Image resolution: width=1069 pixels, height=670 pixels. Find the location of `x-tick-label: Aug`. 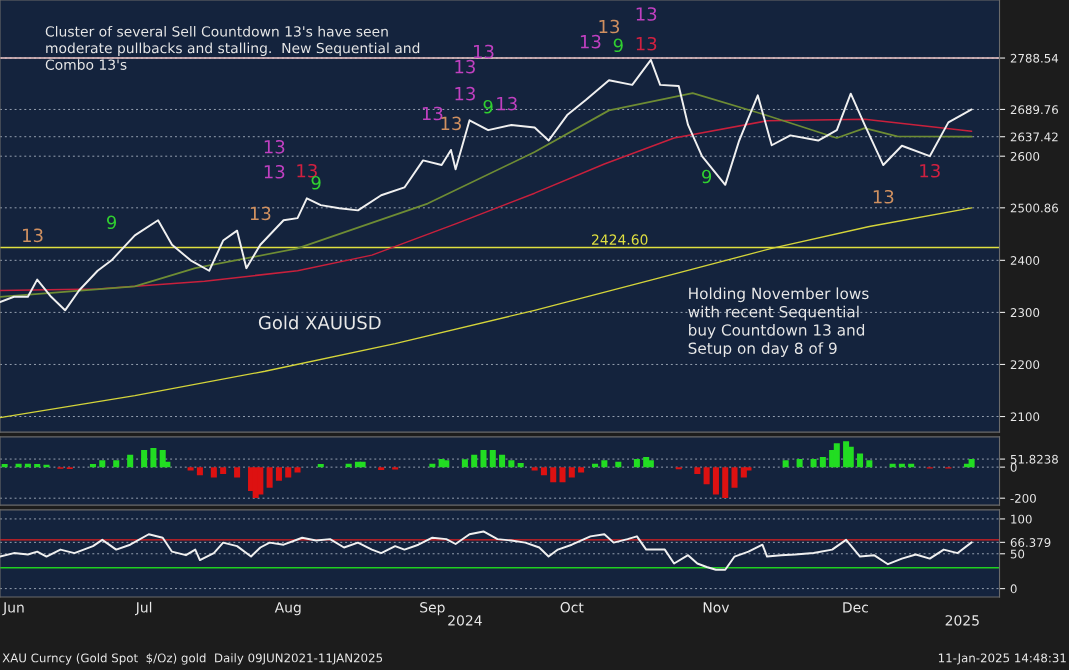

x-tick-label: Aug is located at coordinates (287, 609).